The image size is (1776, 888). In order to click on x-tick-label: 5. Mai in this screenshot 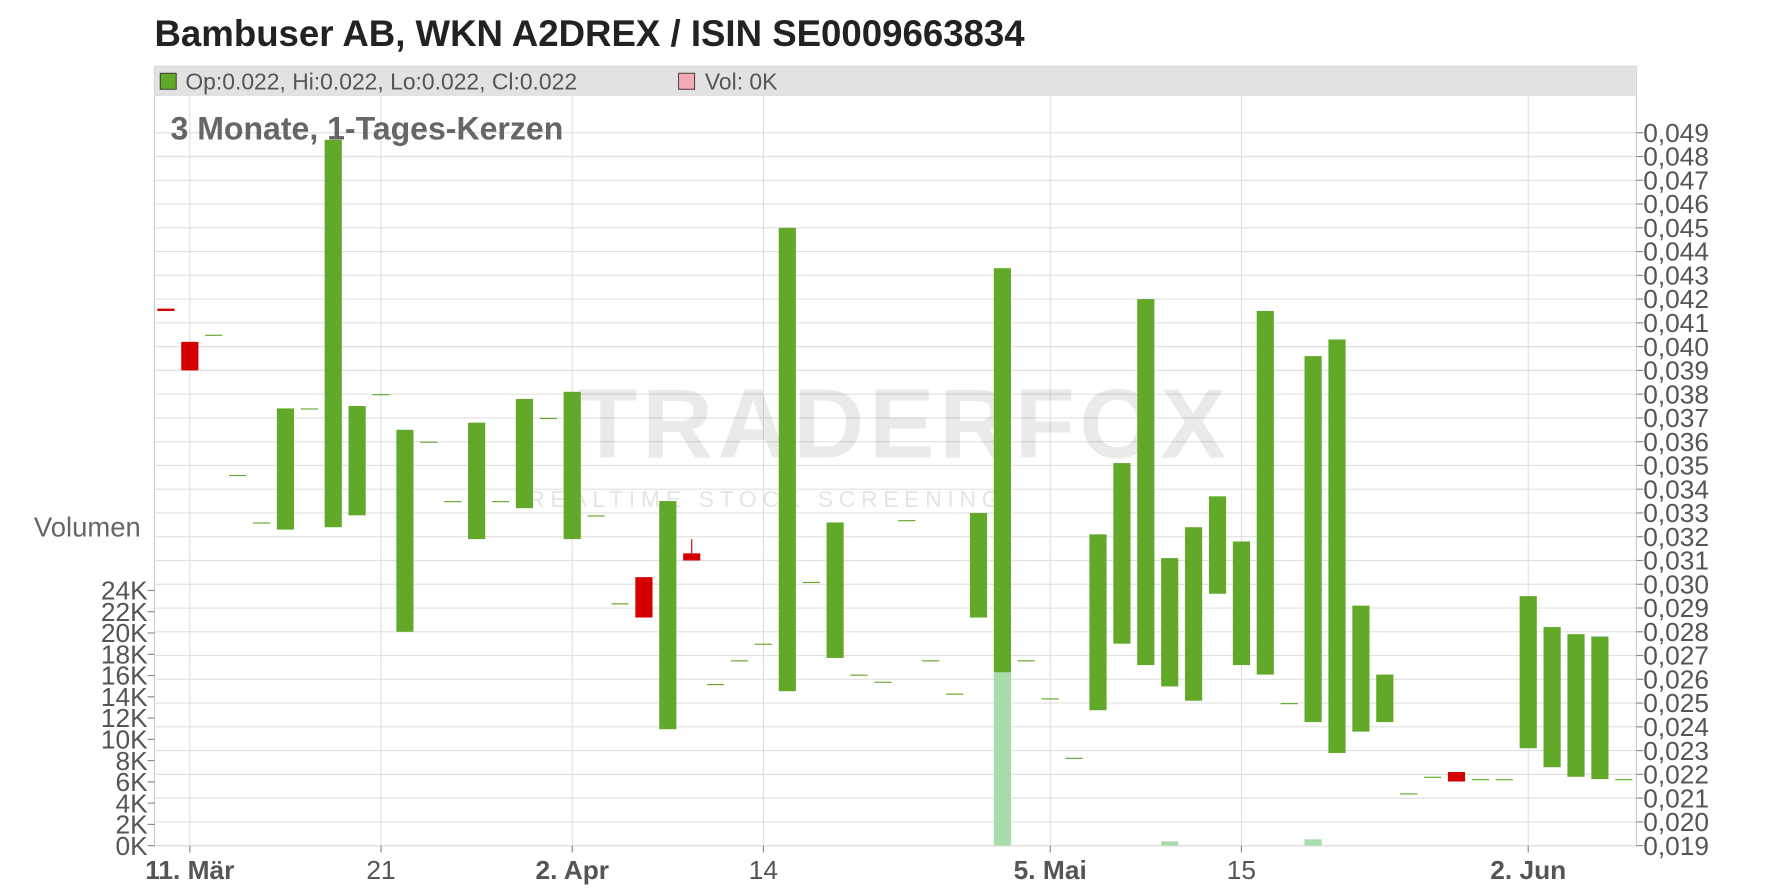, I will do `click(1050, 870)`.